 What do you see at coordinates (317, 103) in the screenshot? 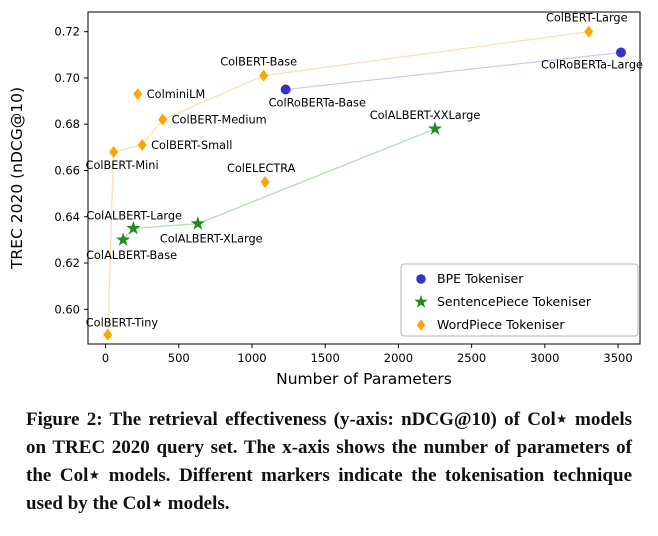
I see `point-label: ColRoBERTa-Base` at bounding box center [317, 103].